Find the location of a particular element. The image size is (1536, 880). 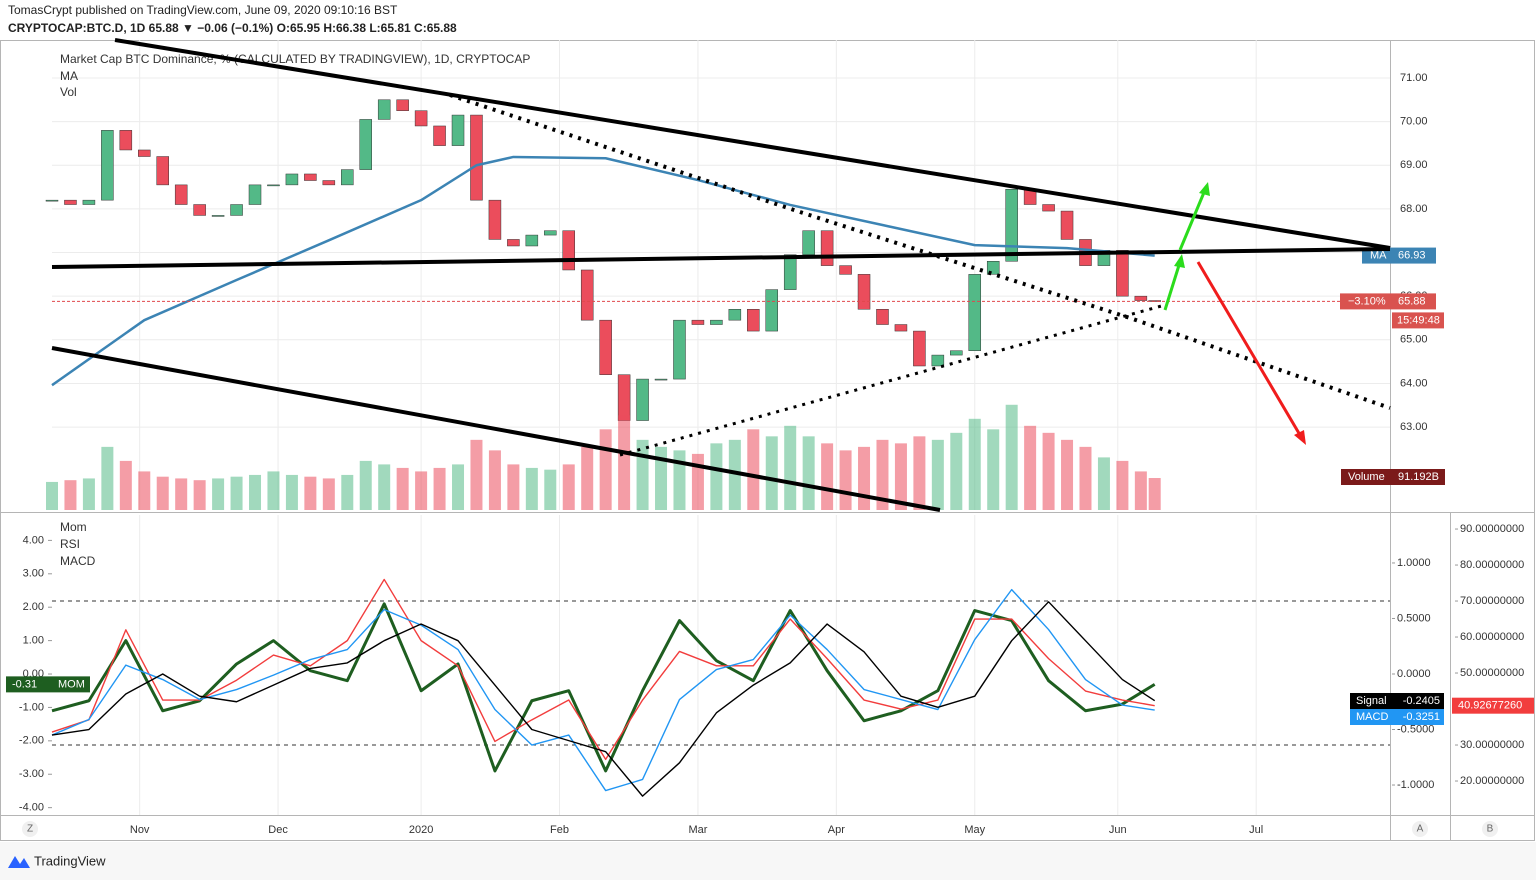

change-label: −3.10% is located at coordinates (1367, 301).